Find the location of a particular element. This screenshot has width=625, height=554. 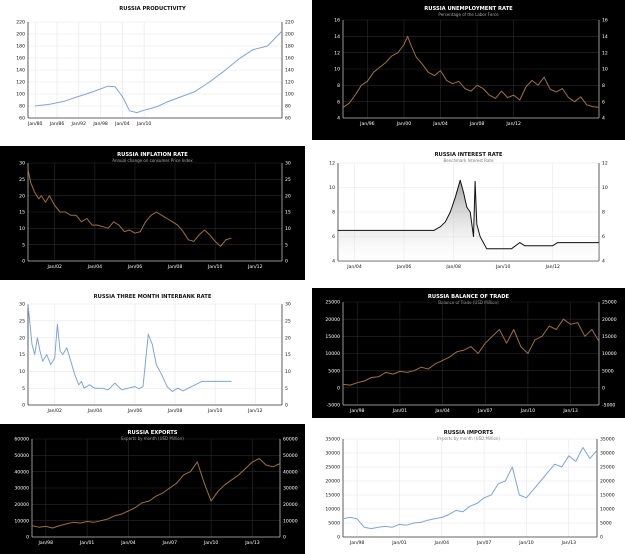

y-tick-label-left: 20 is located at coordinates (22, 196).